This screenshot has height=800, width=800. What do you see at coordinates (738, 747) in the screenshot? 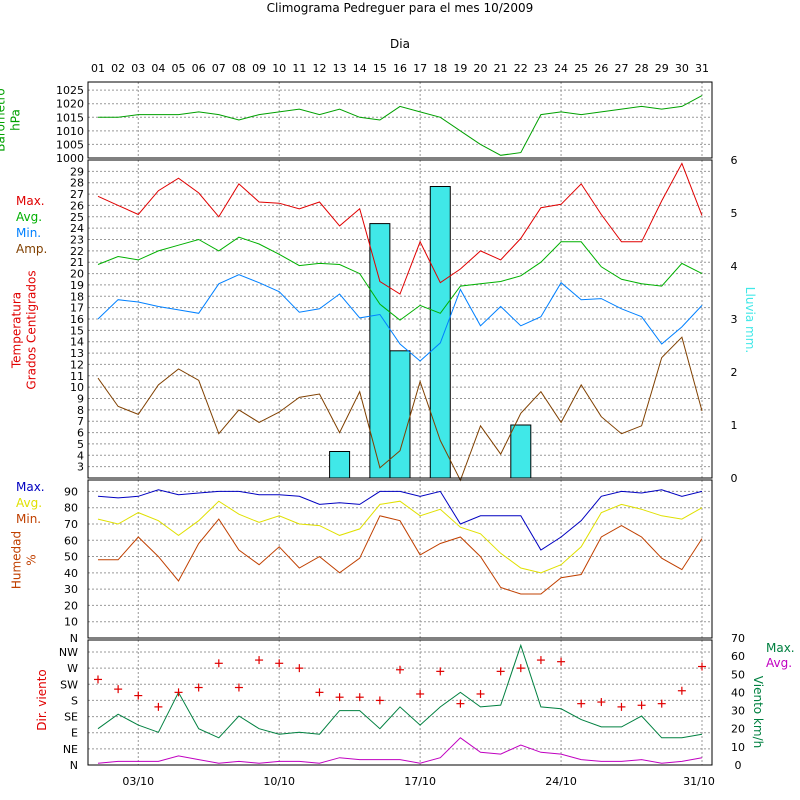
I see `wind-speed-tick: 10` at bounding box center [738, 747].